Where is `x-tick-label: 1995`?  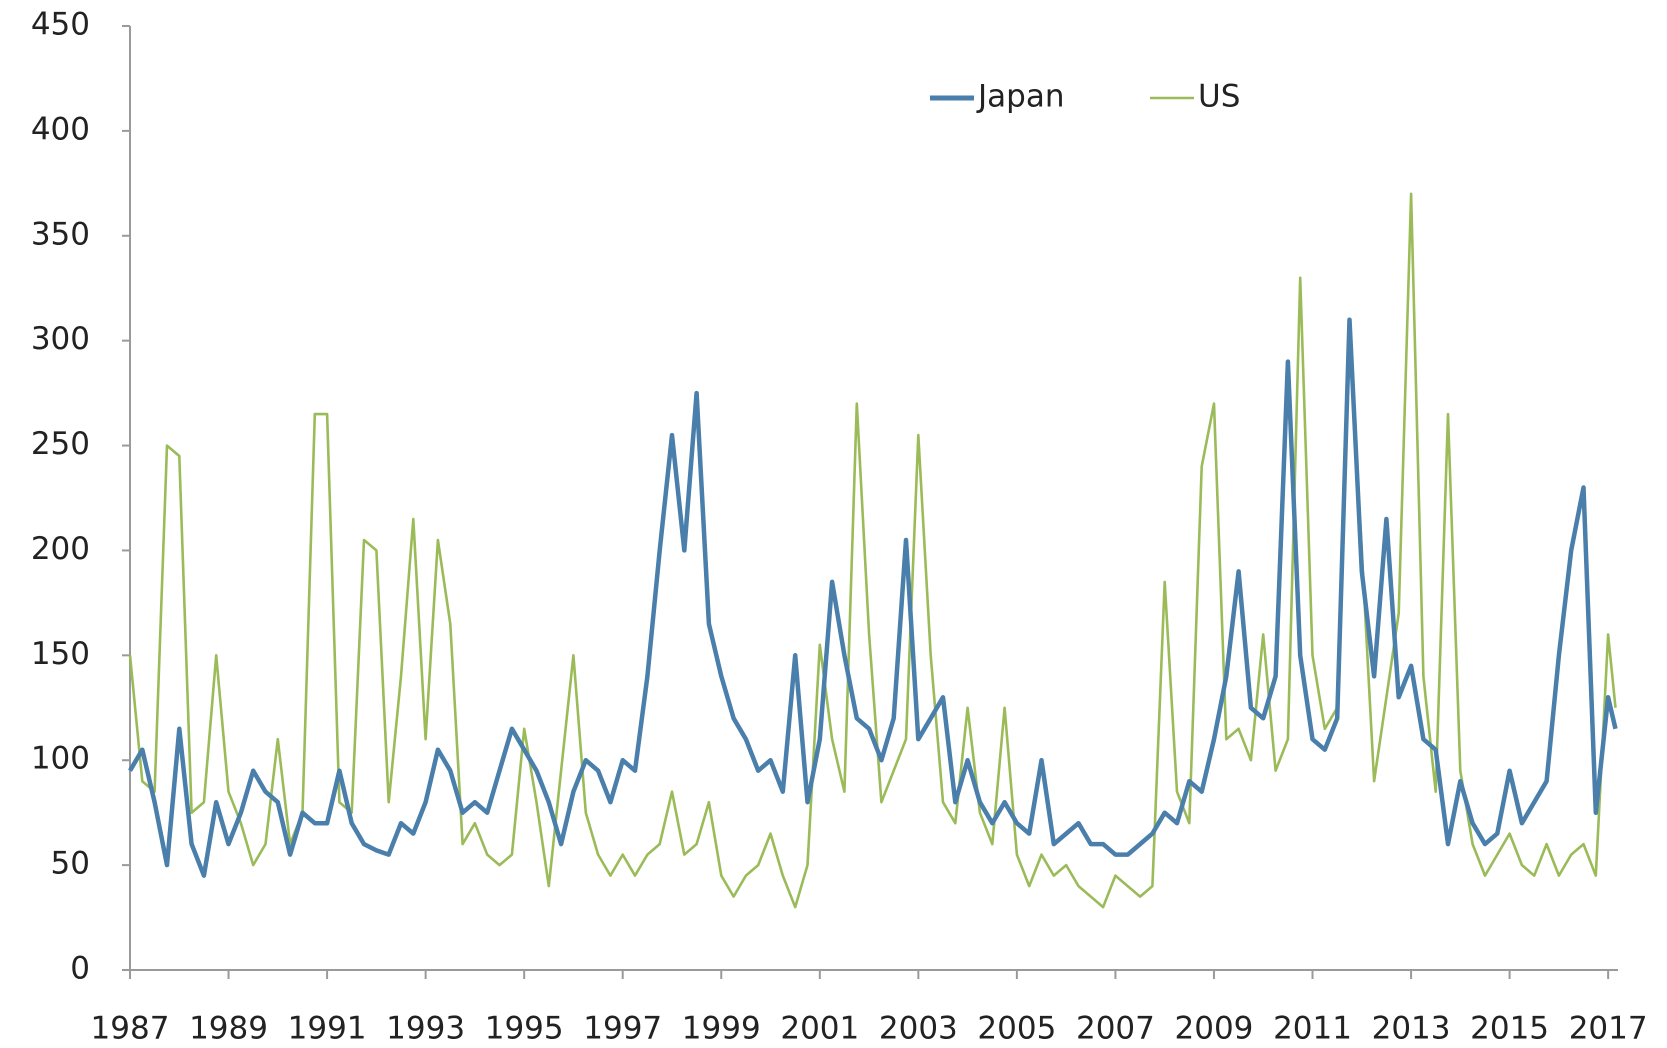
x-tick-label: 1995 is located at coordinates (524, 1029).